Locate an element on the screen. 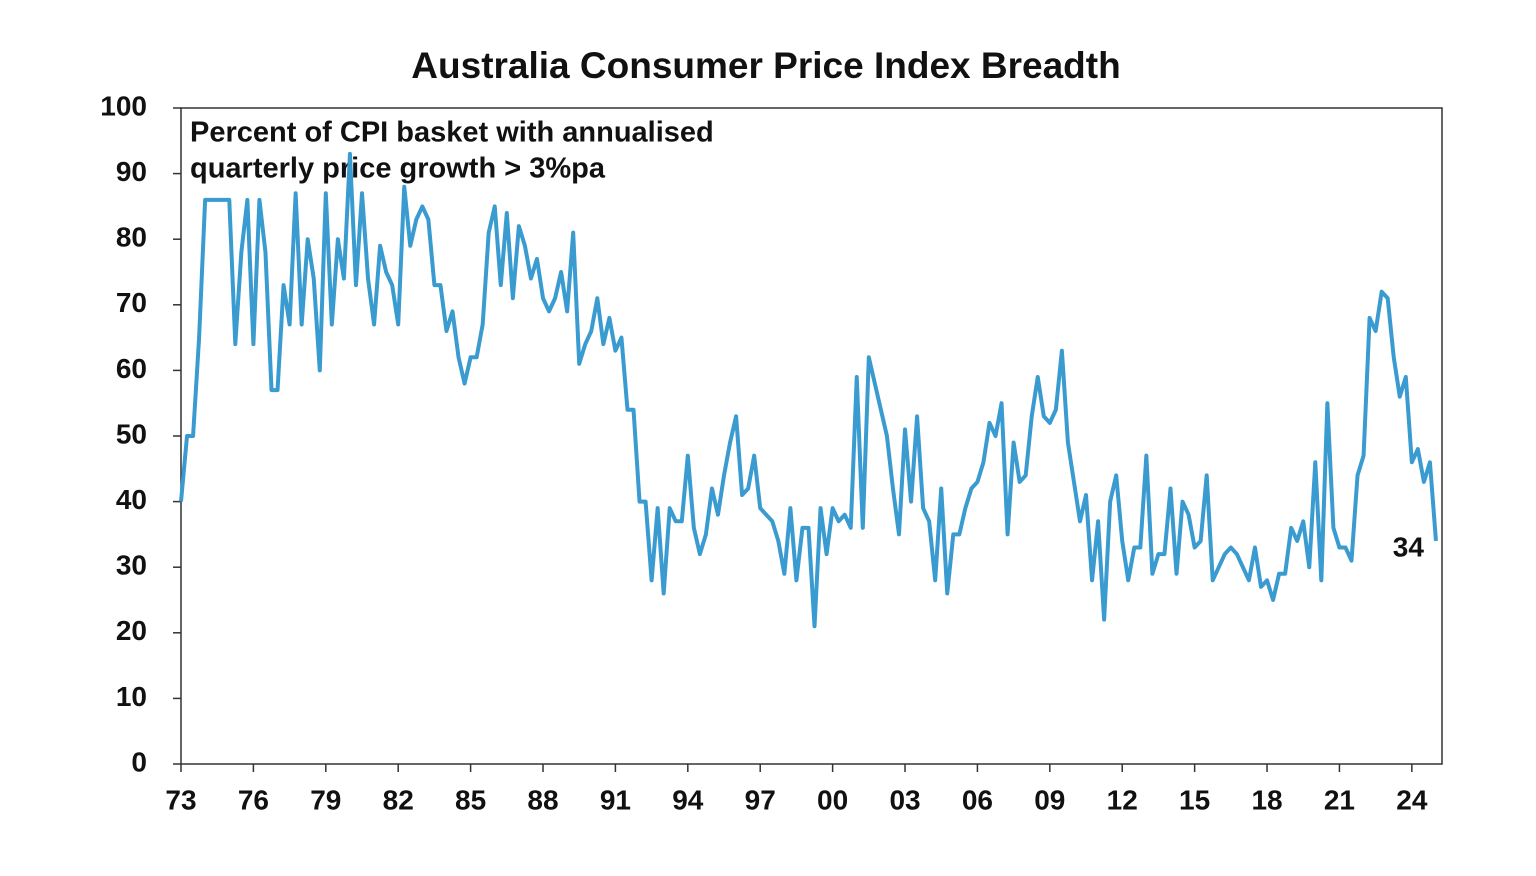  y-tick-label: 70 is located at coordinates (131, 302).